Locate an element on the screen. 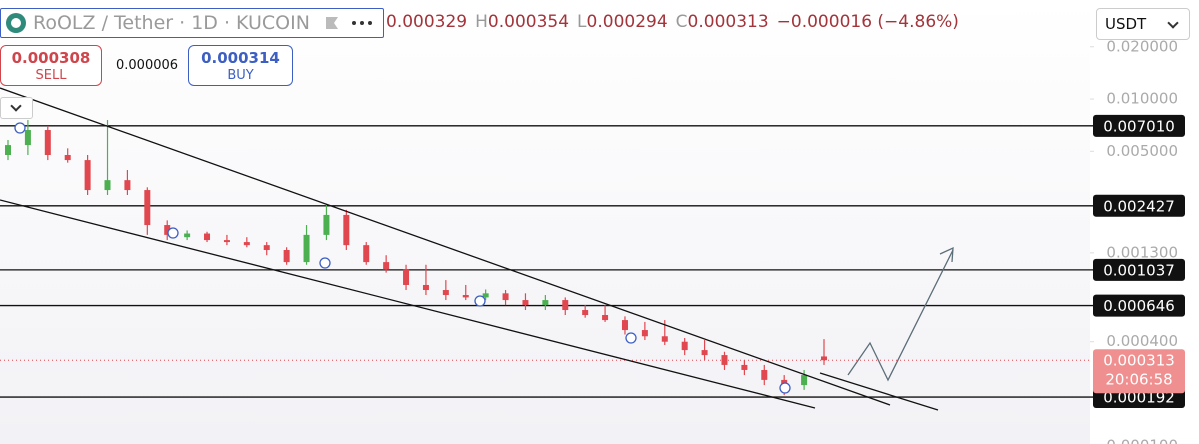 The width and height of the screenshot is (1199, 444). ohlc-key: C is located at coordinates (681, 22).